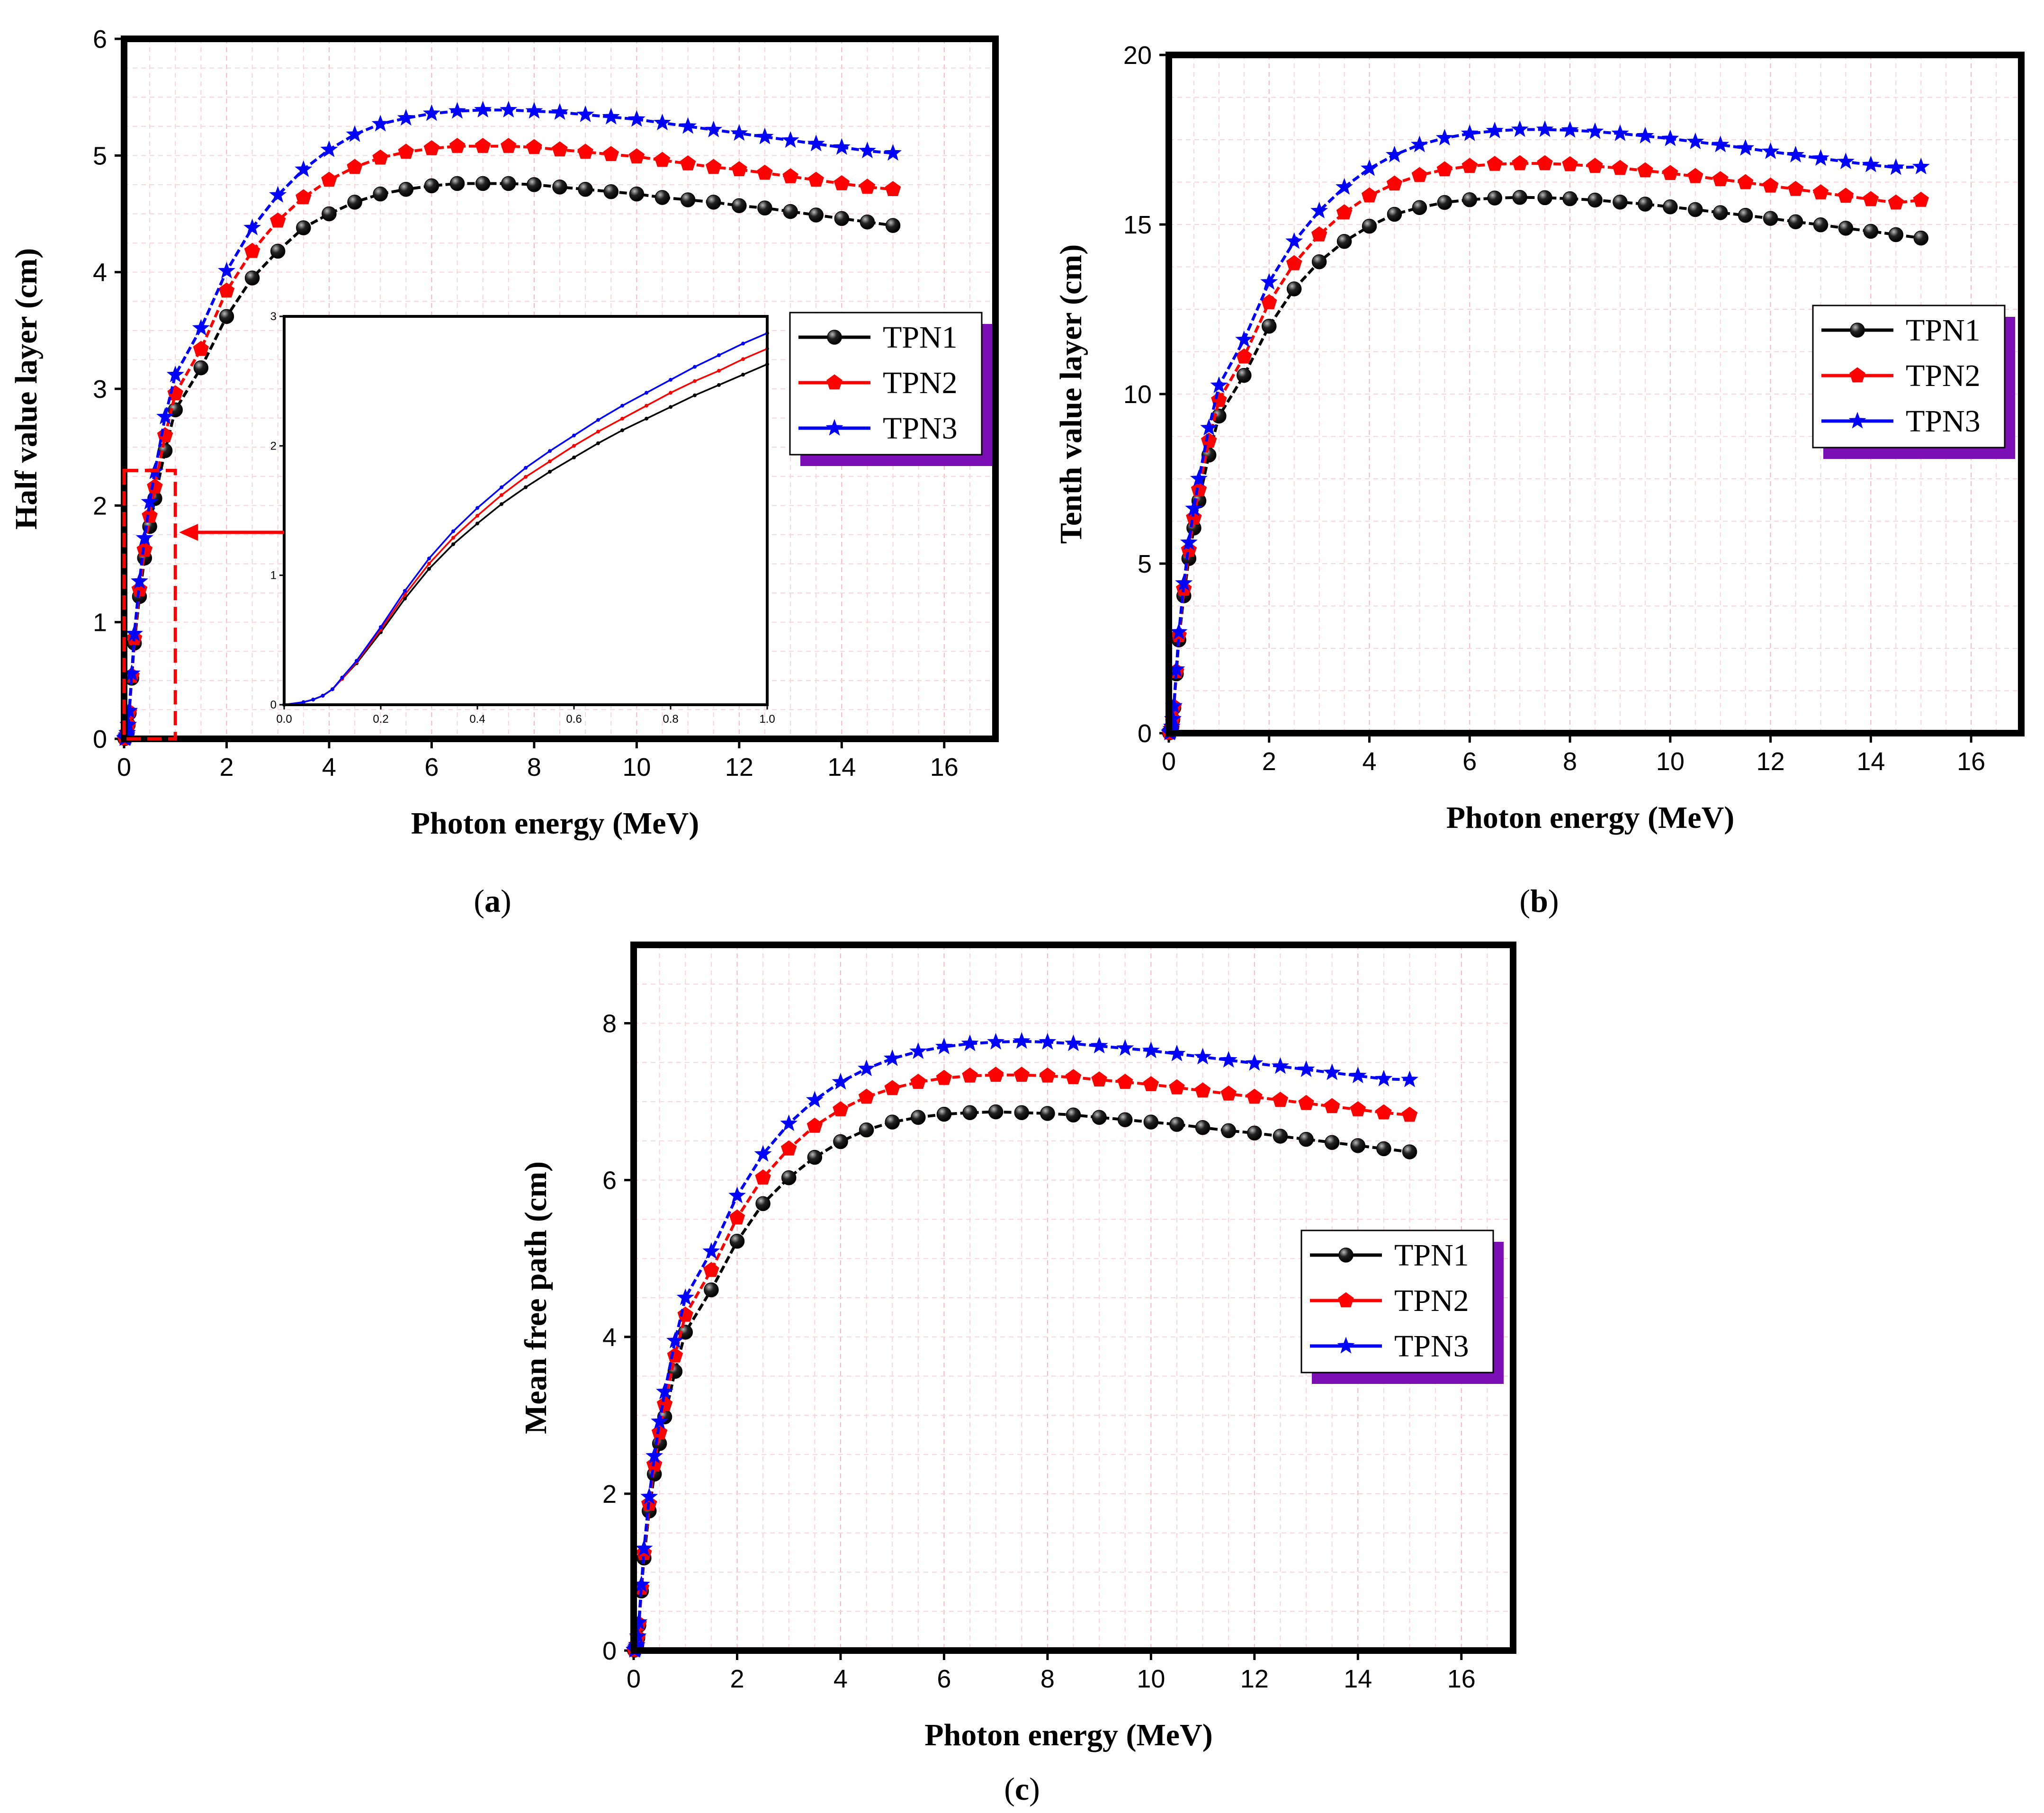 Image resolution: width=2044 pixels, height=1813 pixels. Describe the element at coordinates (1431, 1346) in the screenshot. I see `legend-label-TPN3: TPN3` at that location.